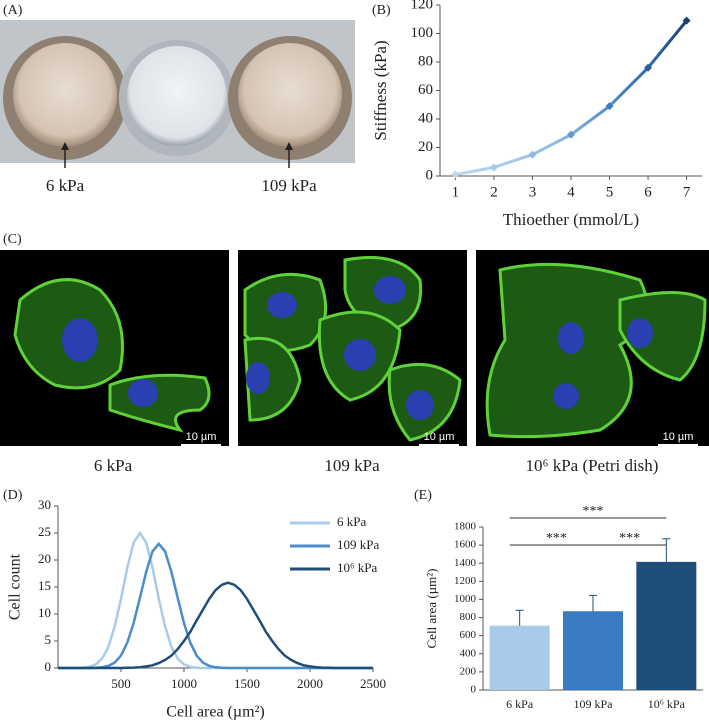 The width and height of the screenshot is (709, 726). I want to click on x-tick-label: 3, so click(533, 192).